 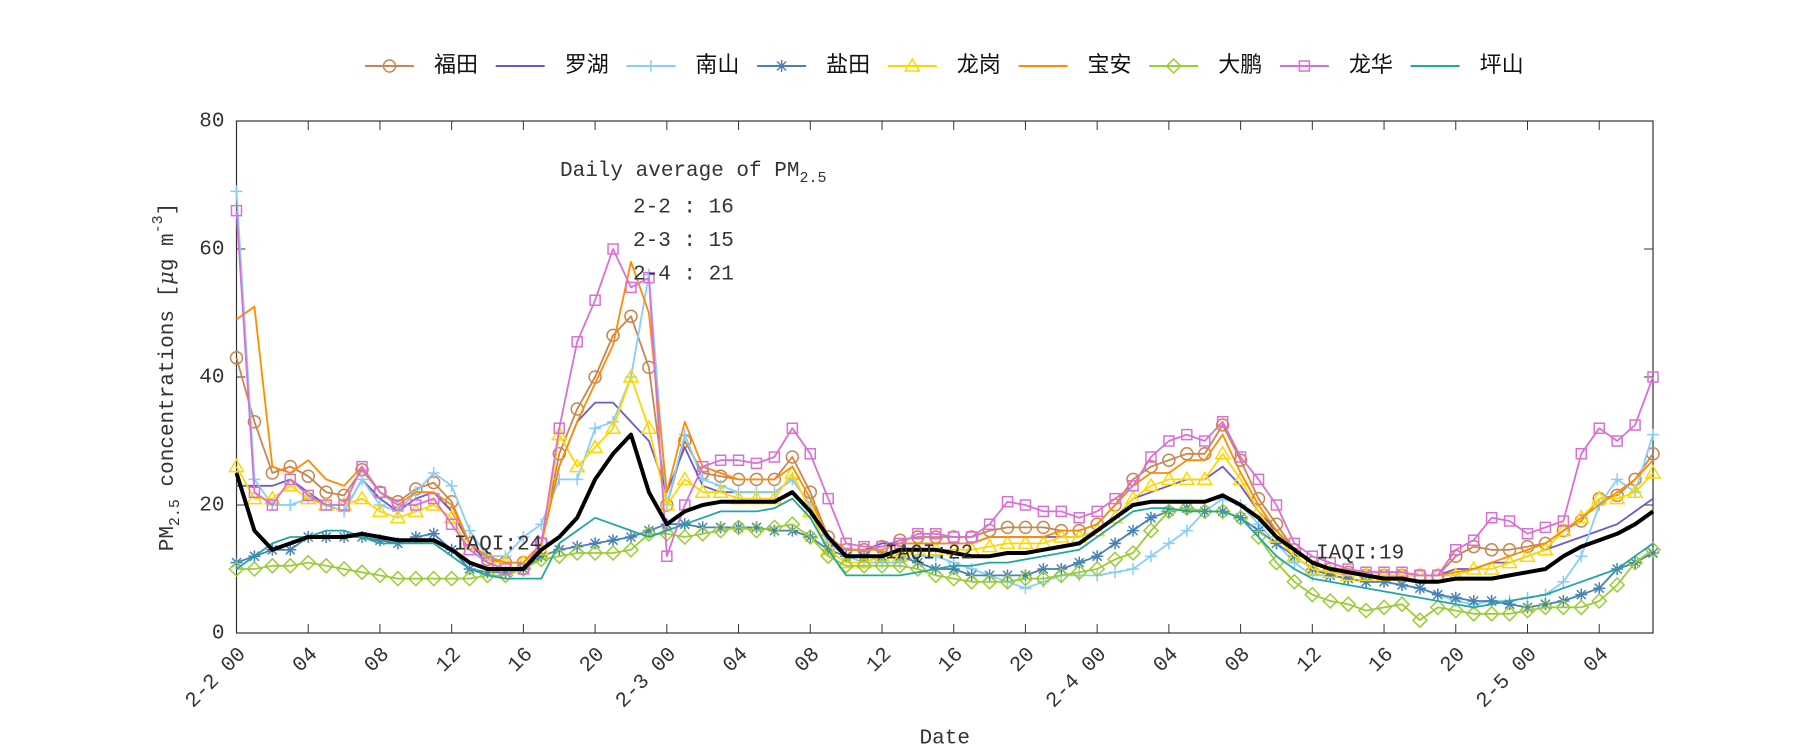 I want to click on series-line, so click(x=945, y=564).